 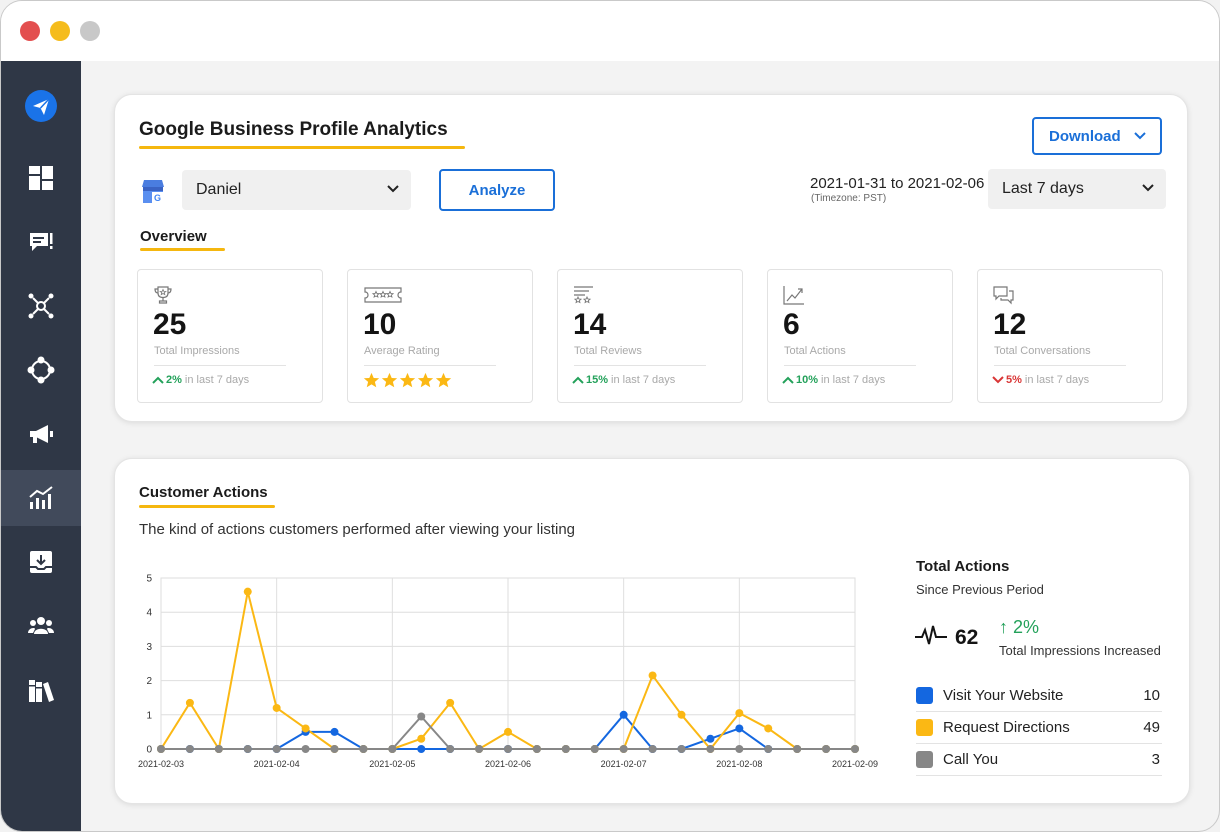 What do you see at coordinates (931, 635) in the screenshot?
I see `pulse-icon` at bounding box center [931, 635].